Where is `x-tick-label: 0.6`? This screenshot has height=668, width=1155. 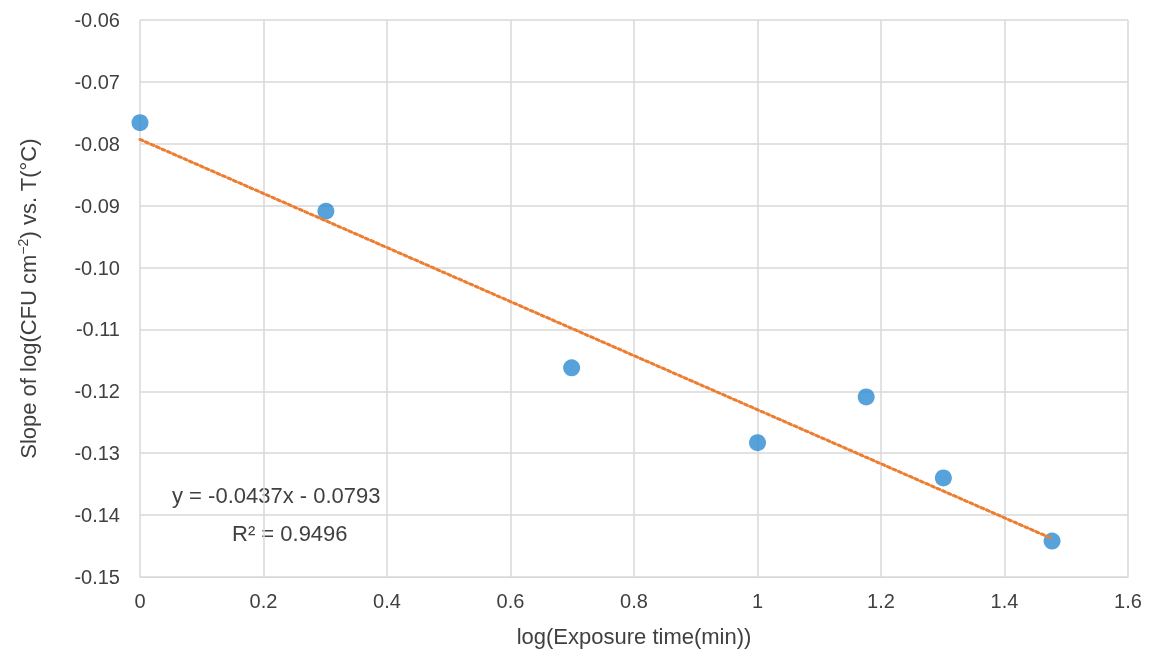
x-tick-label: 0.6 is located at coordinates (510, 601).